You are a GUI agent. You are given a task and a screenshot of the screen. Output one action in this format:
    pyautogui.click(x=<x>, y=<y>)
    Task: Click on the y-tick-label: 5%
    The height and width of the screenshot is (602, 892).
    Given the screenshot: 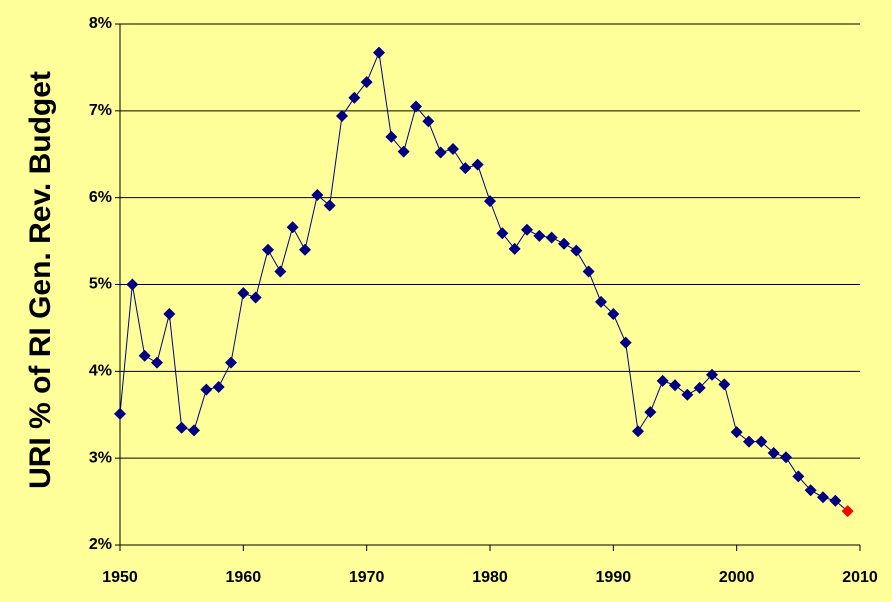 What is the action you would take?
    pyautogui.click(x=100, y=284)
    